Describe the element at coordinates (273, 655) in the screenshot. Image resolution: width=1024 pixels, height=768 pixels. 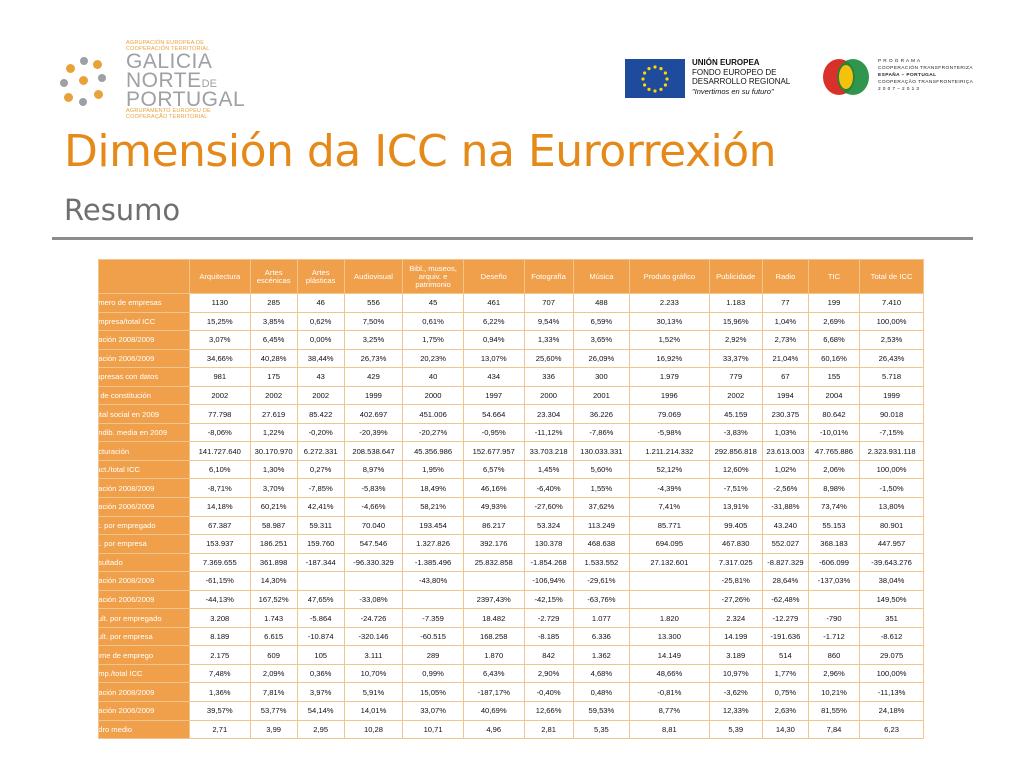
I see `table-cell: 609` at that location.